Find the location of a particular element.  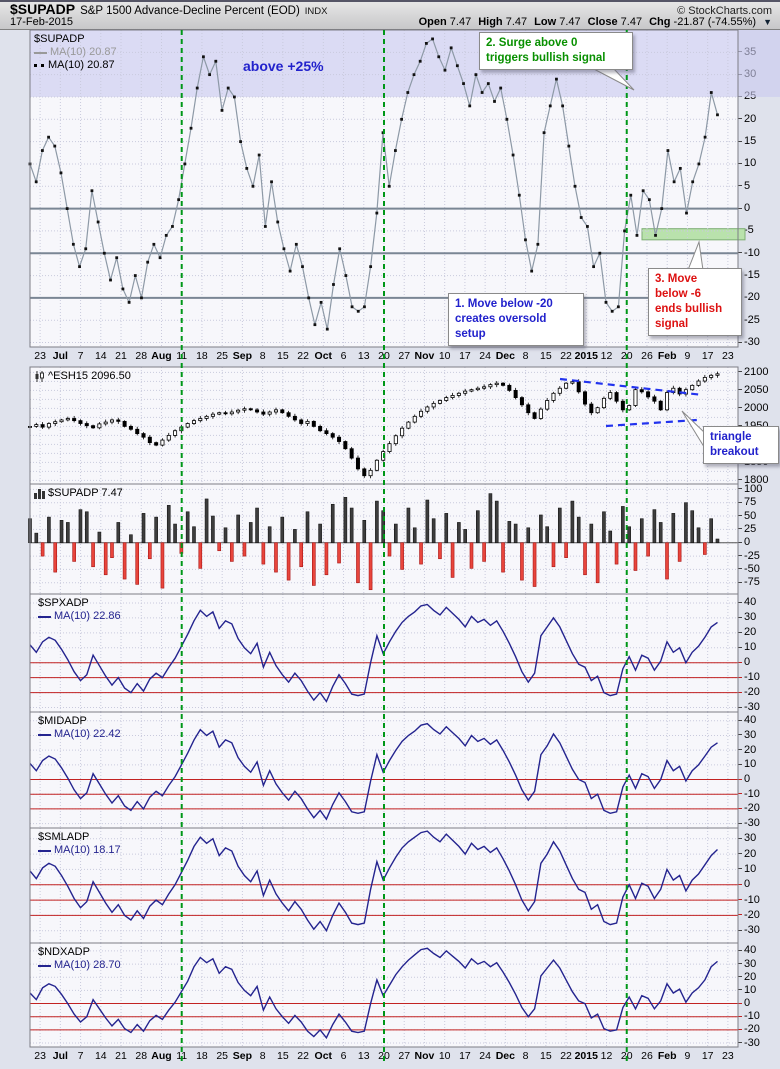

x-axis-label: Nov is located at coordinates (424, 1056).